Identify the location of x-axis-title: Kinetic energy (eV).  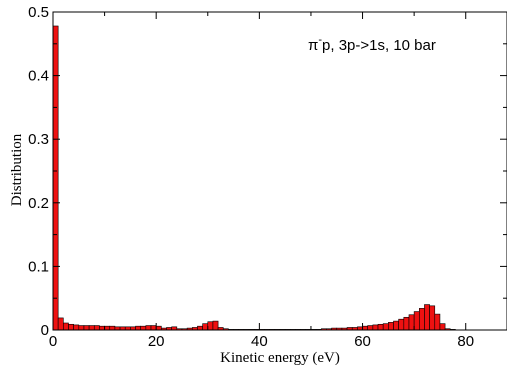
(280, 358).